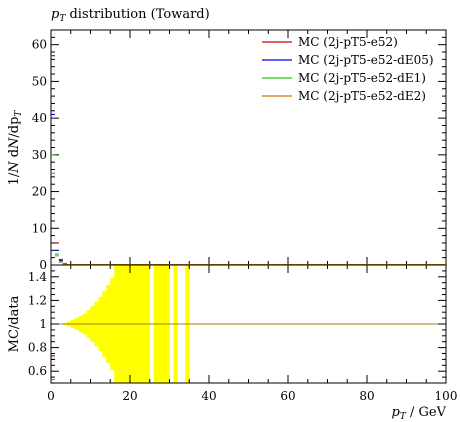 This screenshot has width=461, height=422. Describe the element at coordinates (130, 15) in the screenshot. I see `chart-title: pT distribution (Toward)` at that location.